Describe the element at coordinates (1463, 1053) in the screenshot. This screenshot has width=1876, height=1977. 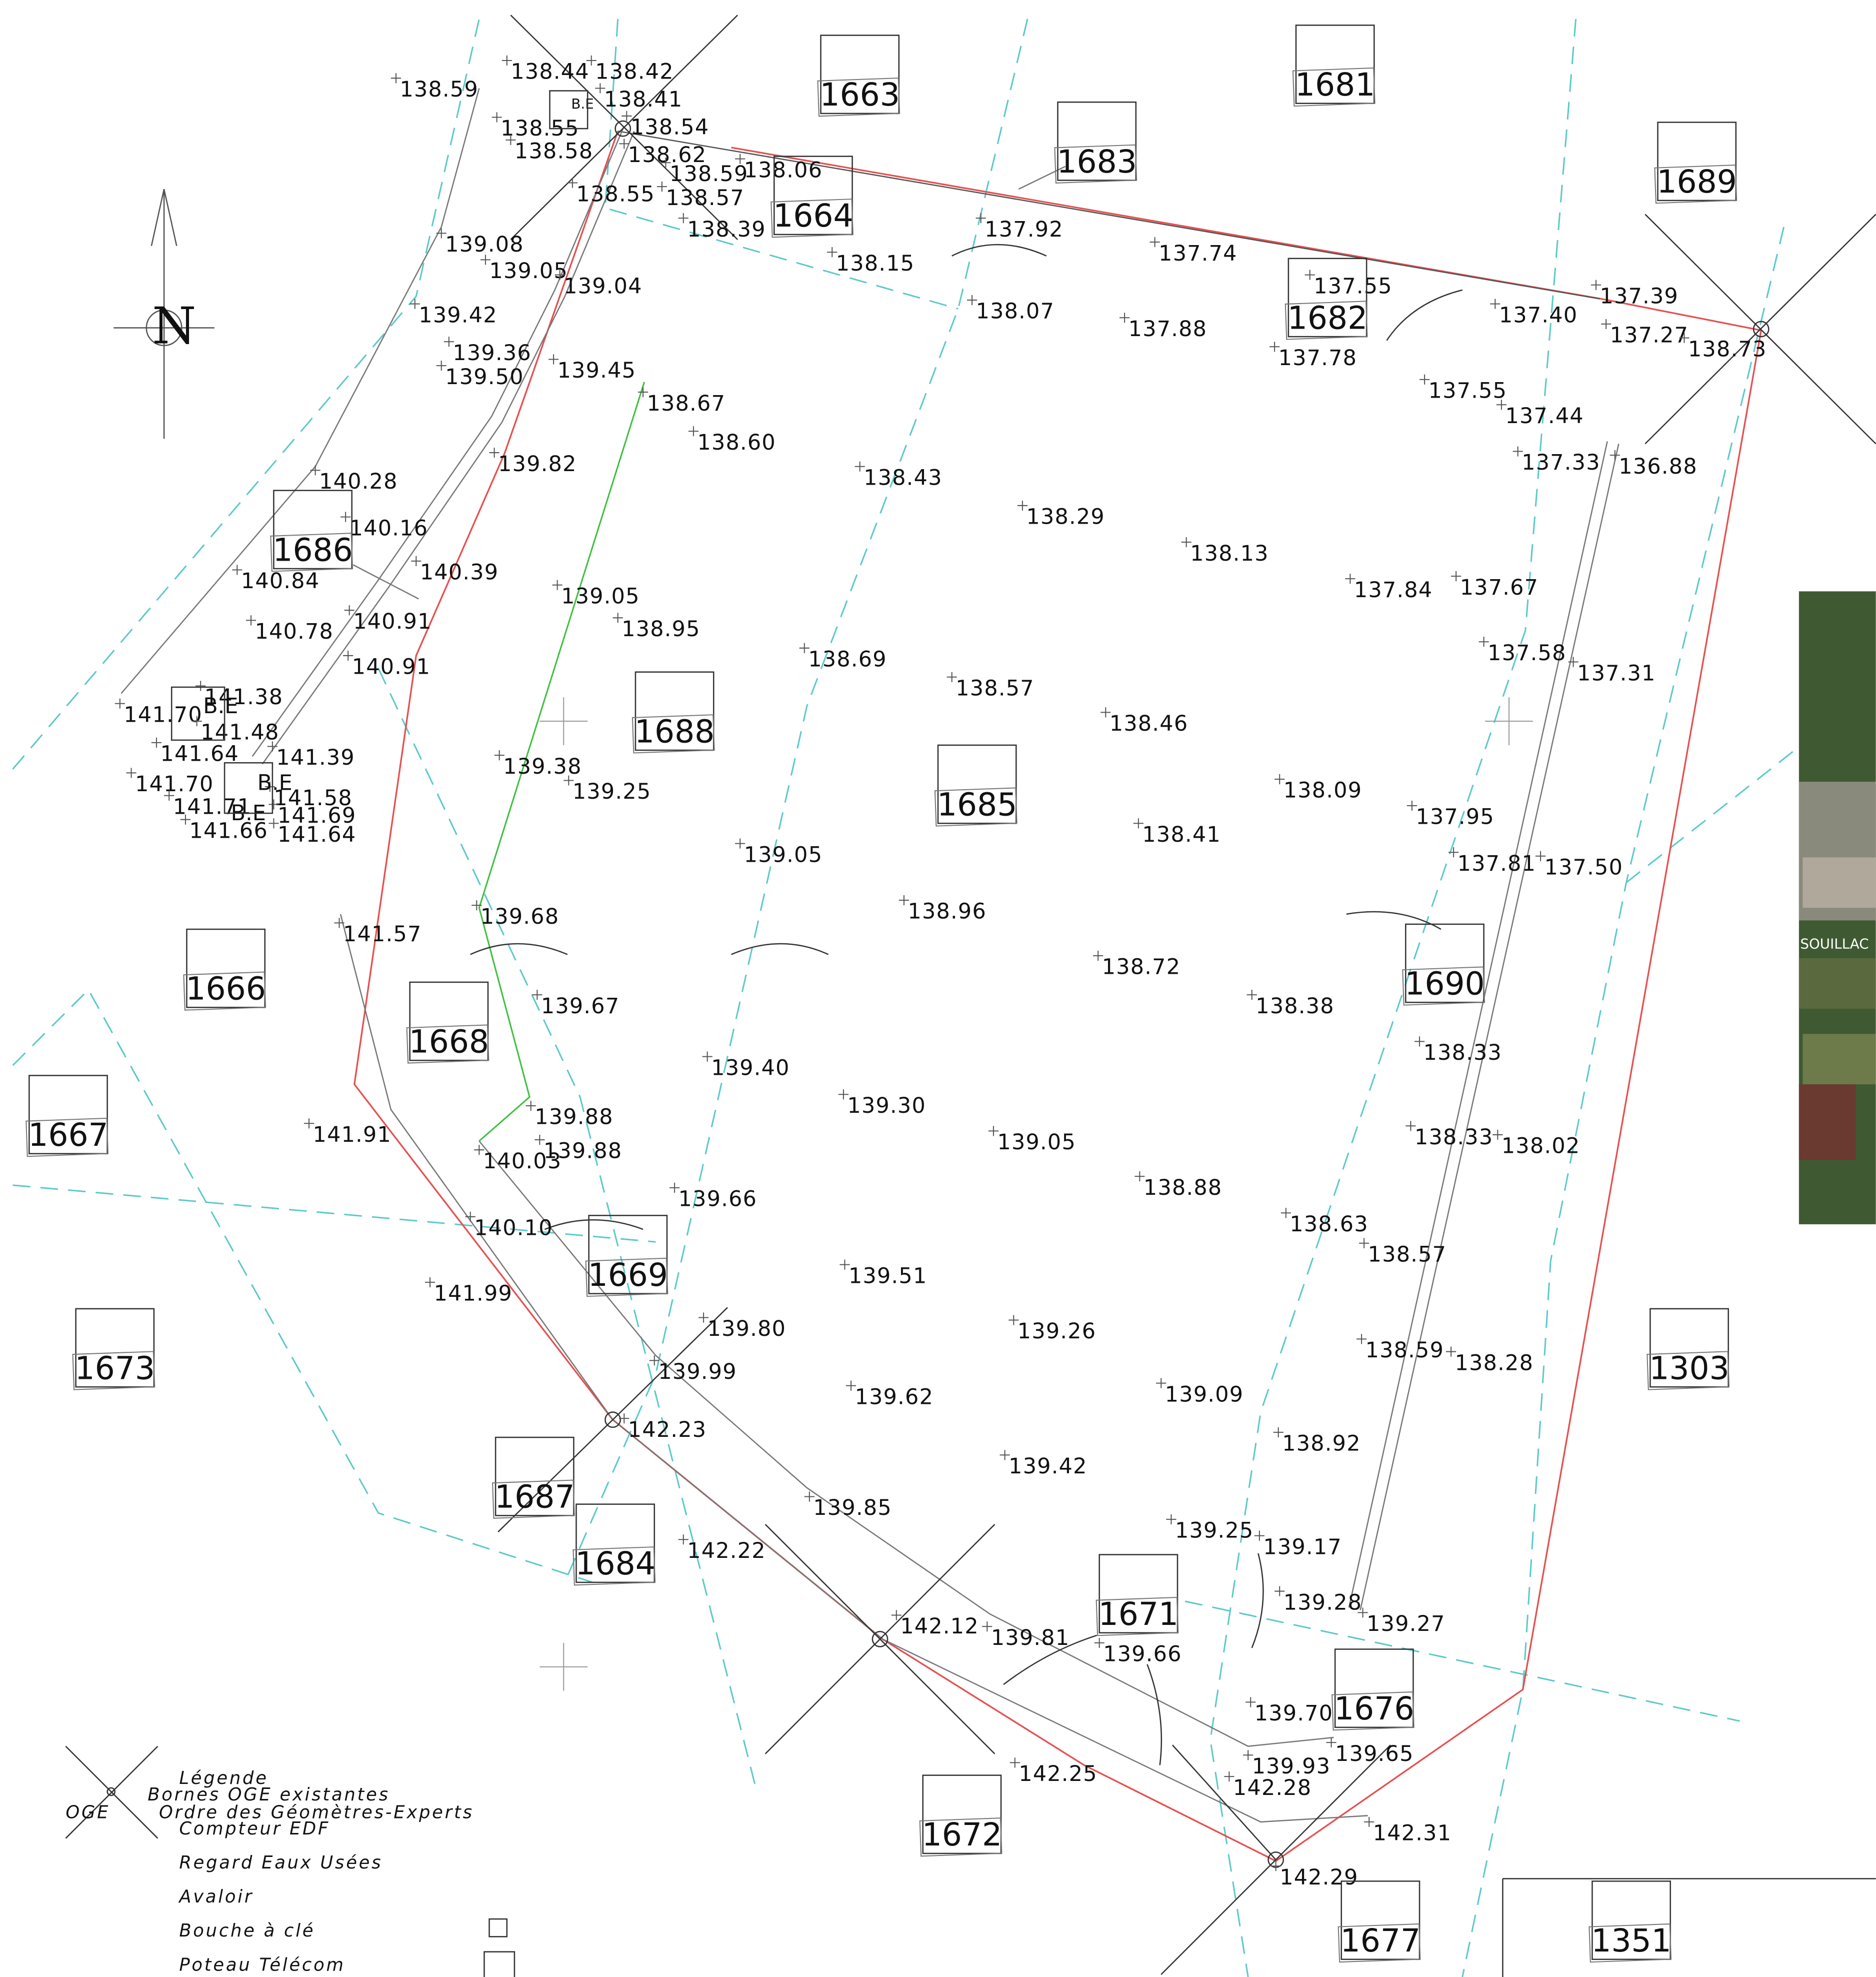
I see `spot-elevation: 138.33` at that location.